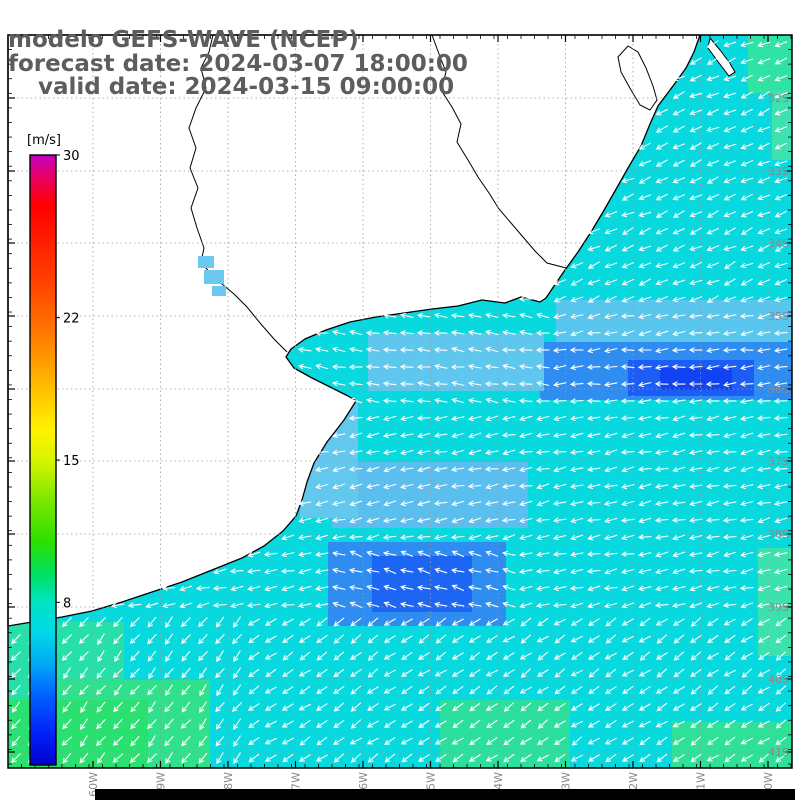 This screenshot has width=800, height=800. I want to click on latitude-label: 41S, so click(778, 752).